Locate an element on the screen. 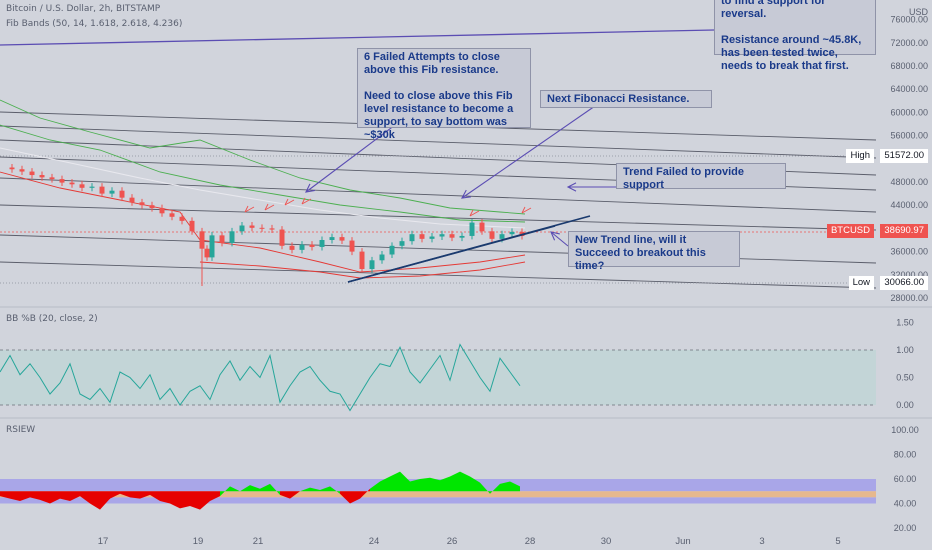  fib-band-basis is located at coordinates (263, 188).